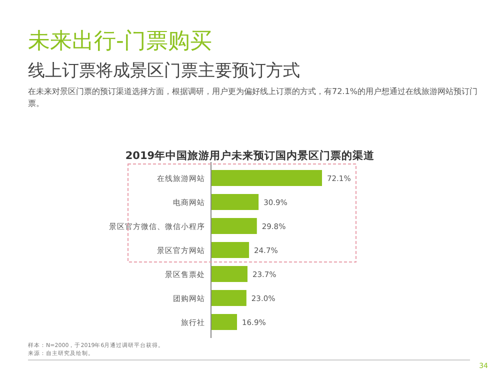 Image resolution: width=500 pixels, height=375 pixels. Describe the element at coordinates (250, 155) in the screenshot. I see `chart-title: 2019年中国旅游用户未来预订国内景区门票的渠道` at that location.